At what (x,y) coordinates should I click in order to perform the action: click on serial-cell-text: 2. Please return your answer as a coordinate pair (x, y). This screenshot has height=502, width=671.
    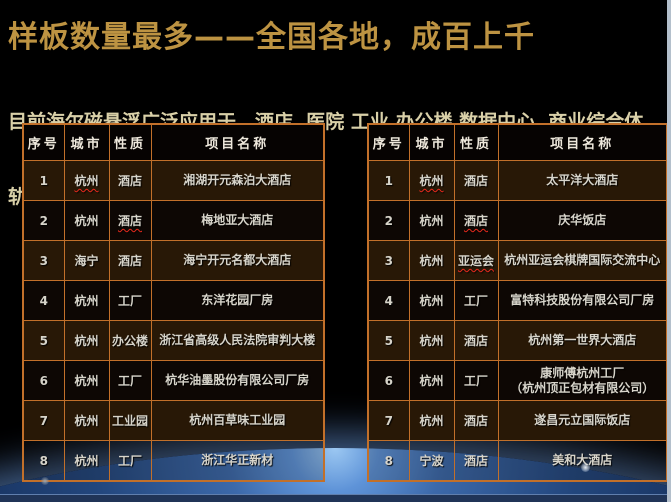
    Looking at the image, I should click on (43, 220).